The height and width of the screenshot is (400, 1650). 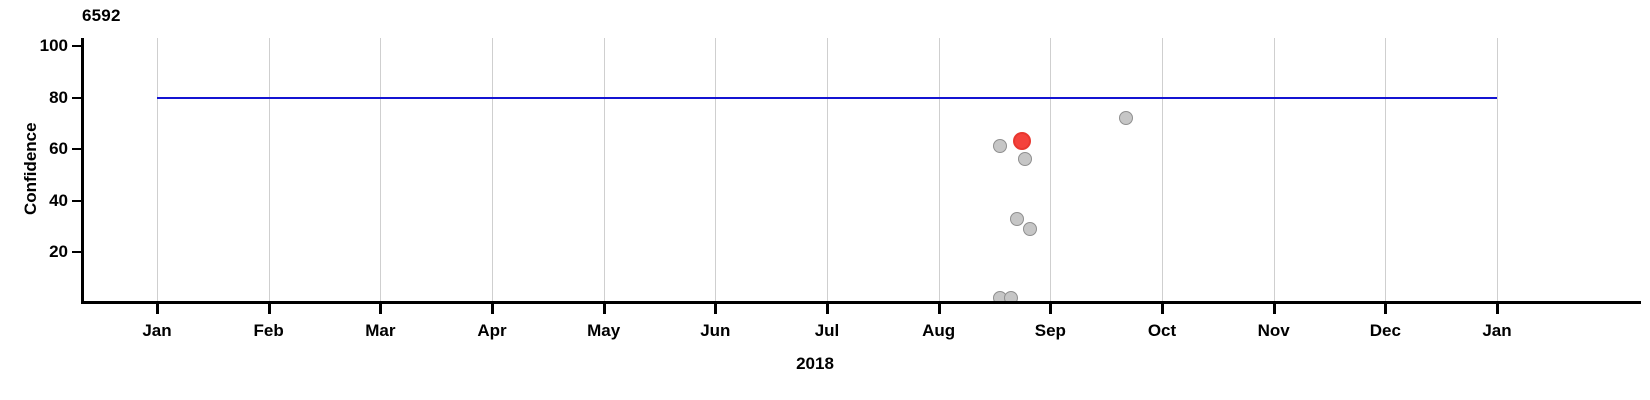 What do you see at coordinates (58, 251) in the screenshot?
I see `y-tick-label: 20` at bounding box center [58, 251].